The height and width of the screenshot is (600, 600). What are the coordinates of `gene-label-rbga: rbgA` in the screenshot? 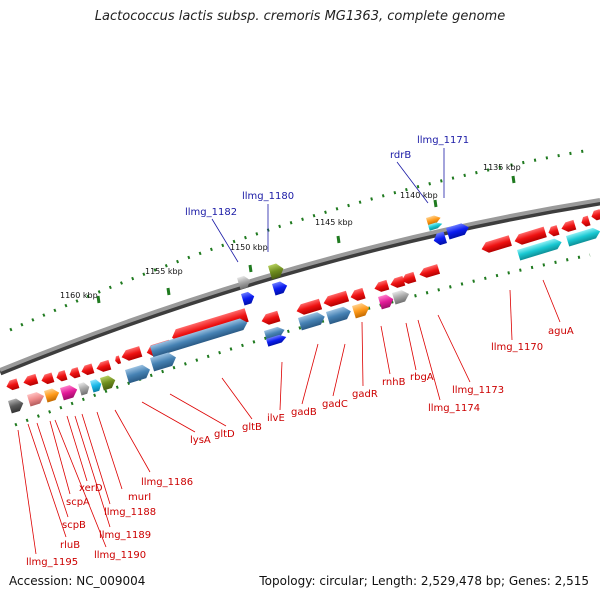 It's located at (422, 377).